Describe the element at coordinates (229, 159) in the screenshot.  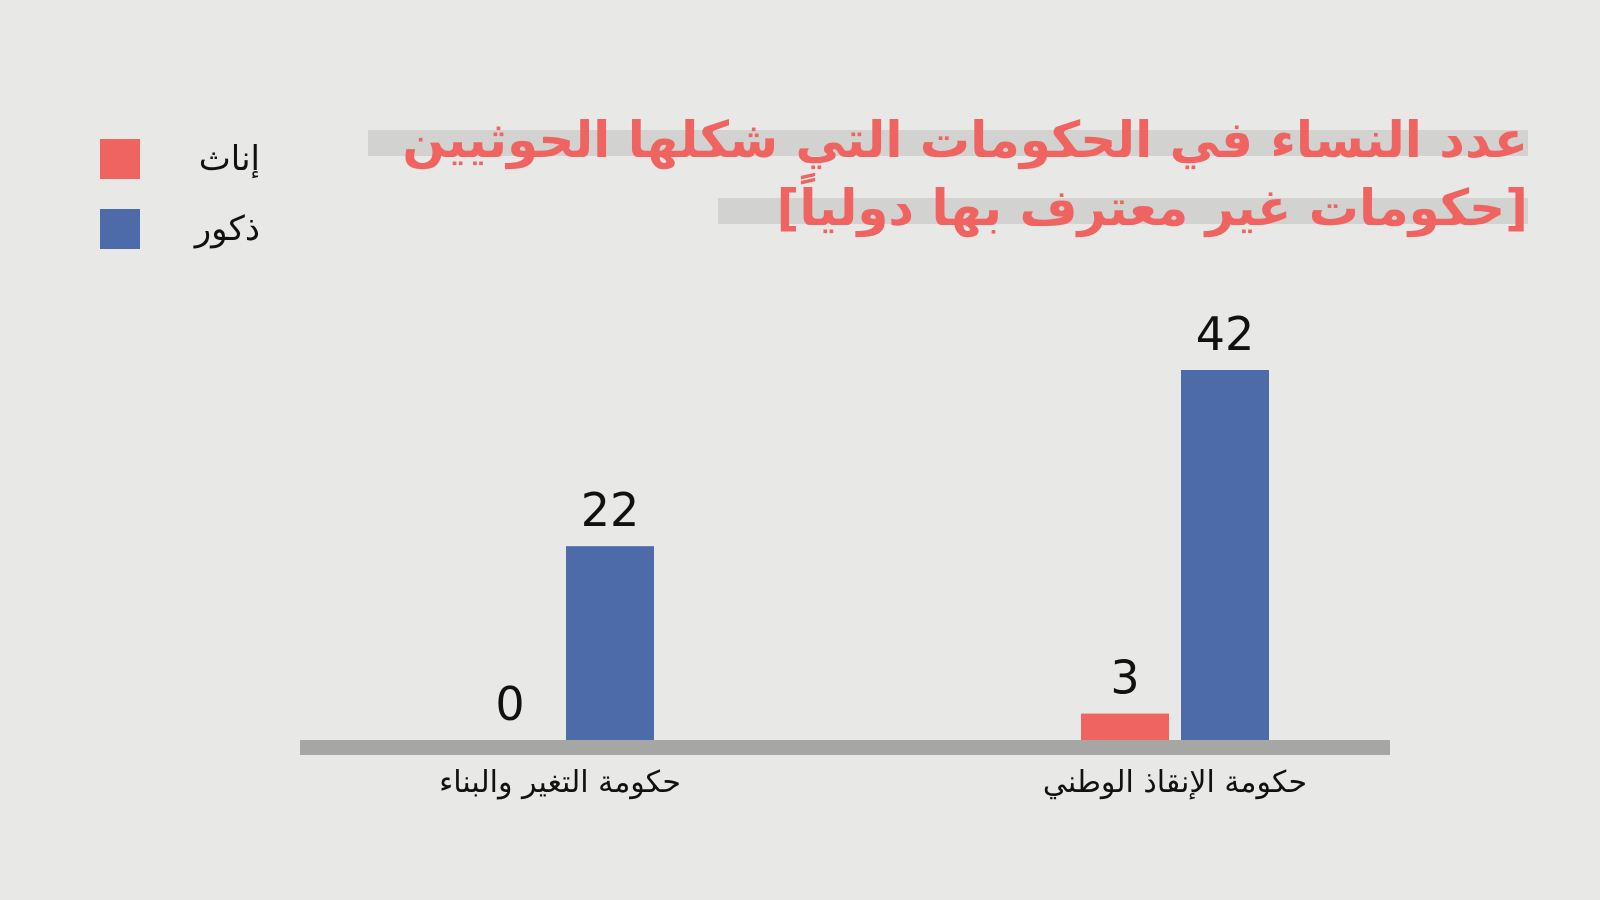
I see `legend-label-female: إناث` at that location.